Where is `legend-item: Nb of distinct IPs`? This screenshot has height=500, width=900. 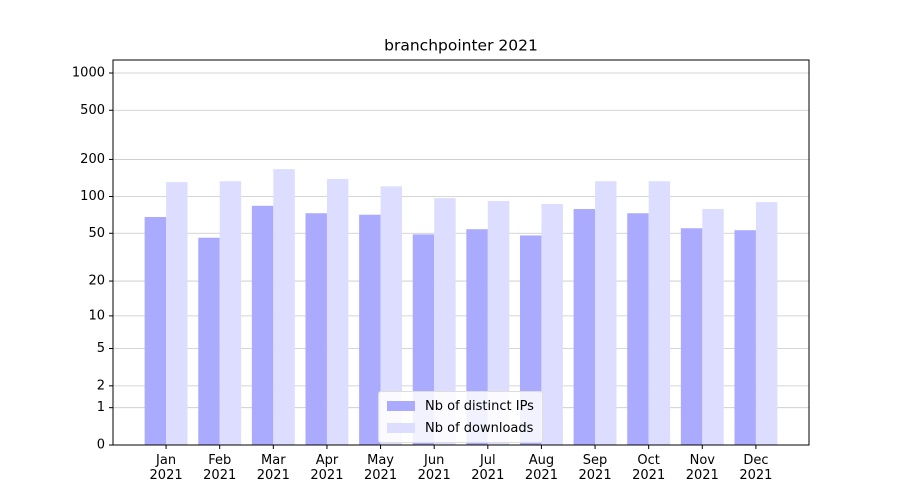
legend-item: Nb of distinct IPs is located at coordinates (460, 406).